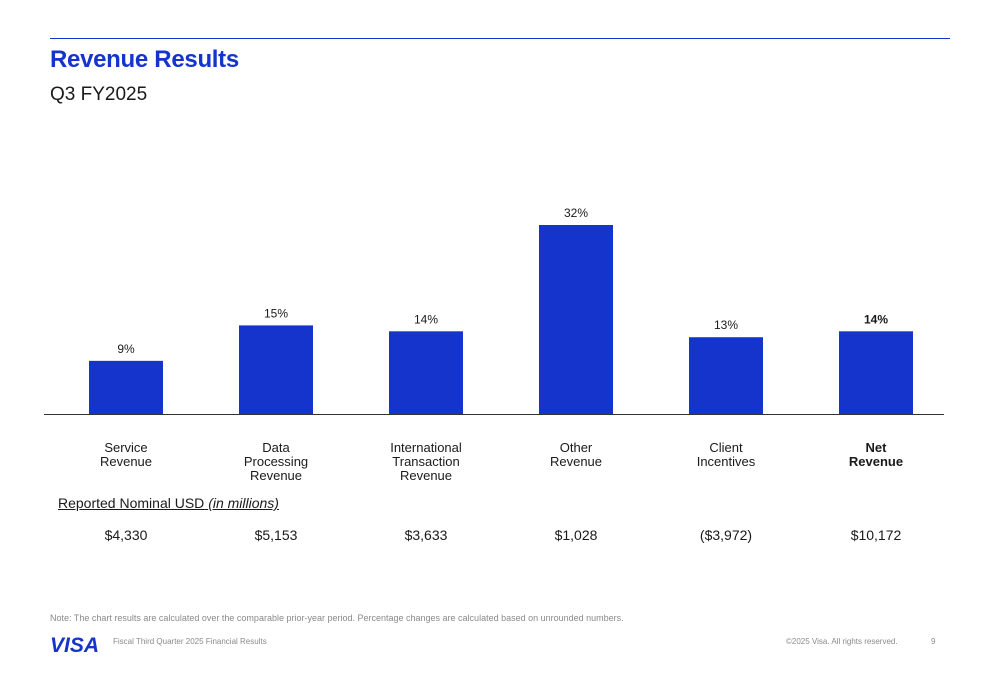  Describe the element at coordinates (276, 313) in the screenshot. I see `bar-value-label: 15%` at that location.